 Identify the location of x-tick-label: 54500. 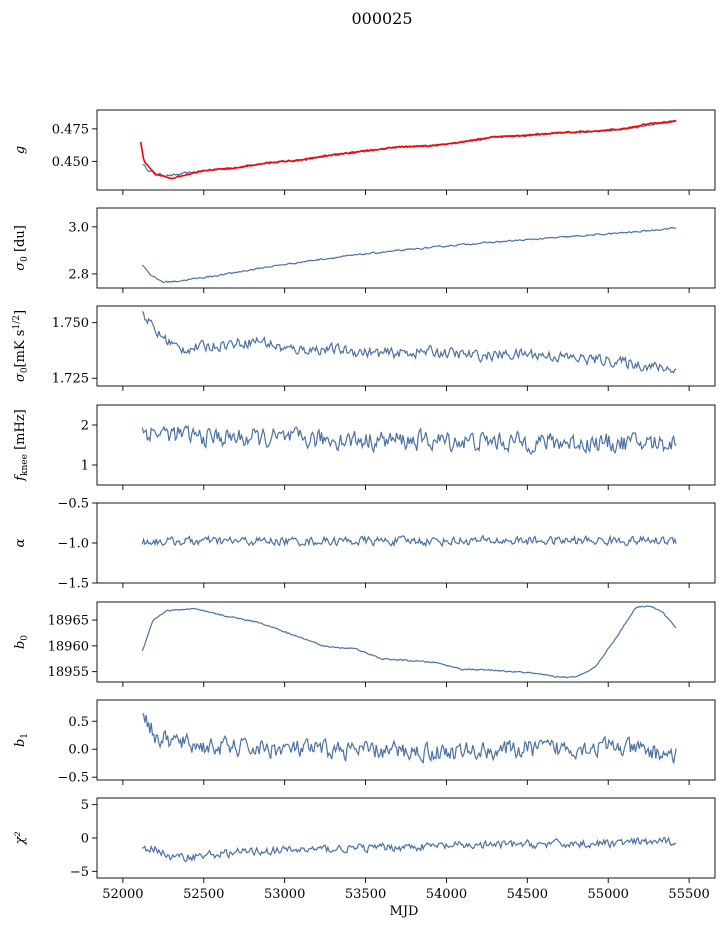
(527, 894).